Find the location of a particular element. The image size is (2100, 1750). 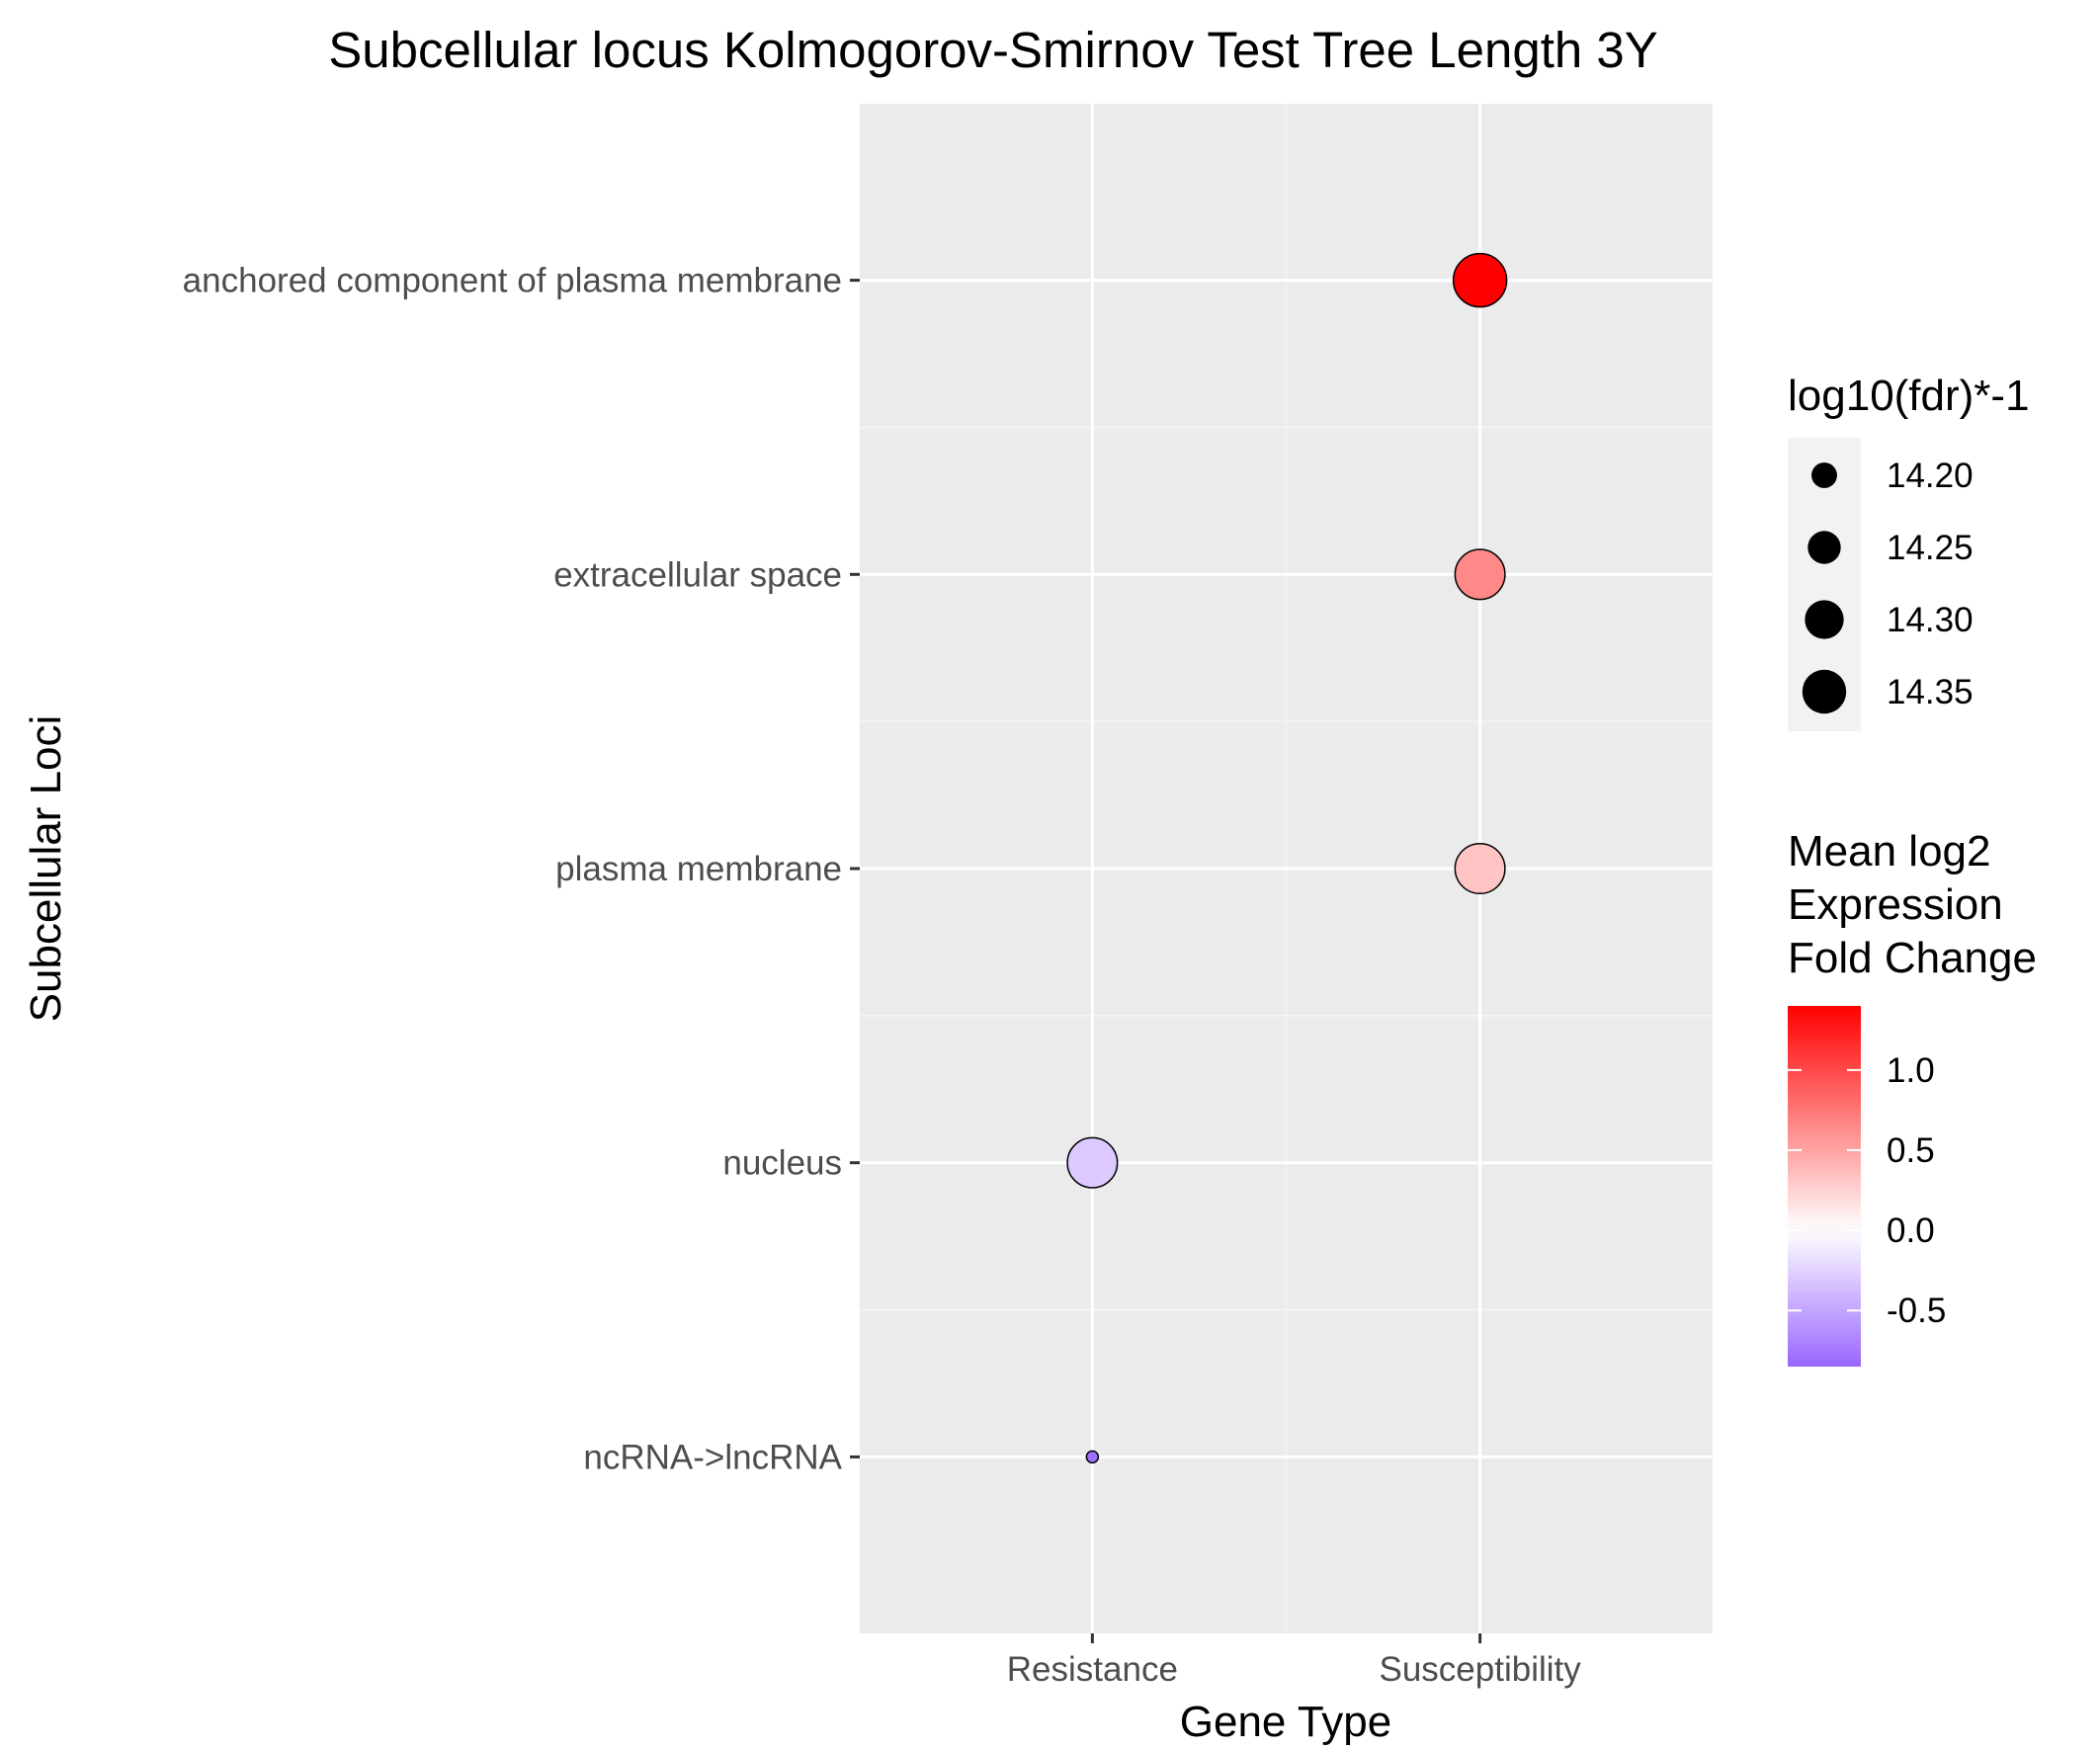

x-tick-label-susceptibility: Susceptibility is located at coordinates (1481, 1669).